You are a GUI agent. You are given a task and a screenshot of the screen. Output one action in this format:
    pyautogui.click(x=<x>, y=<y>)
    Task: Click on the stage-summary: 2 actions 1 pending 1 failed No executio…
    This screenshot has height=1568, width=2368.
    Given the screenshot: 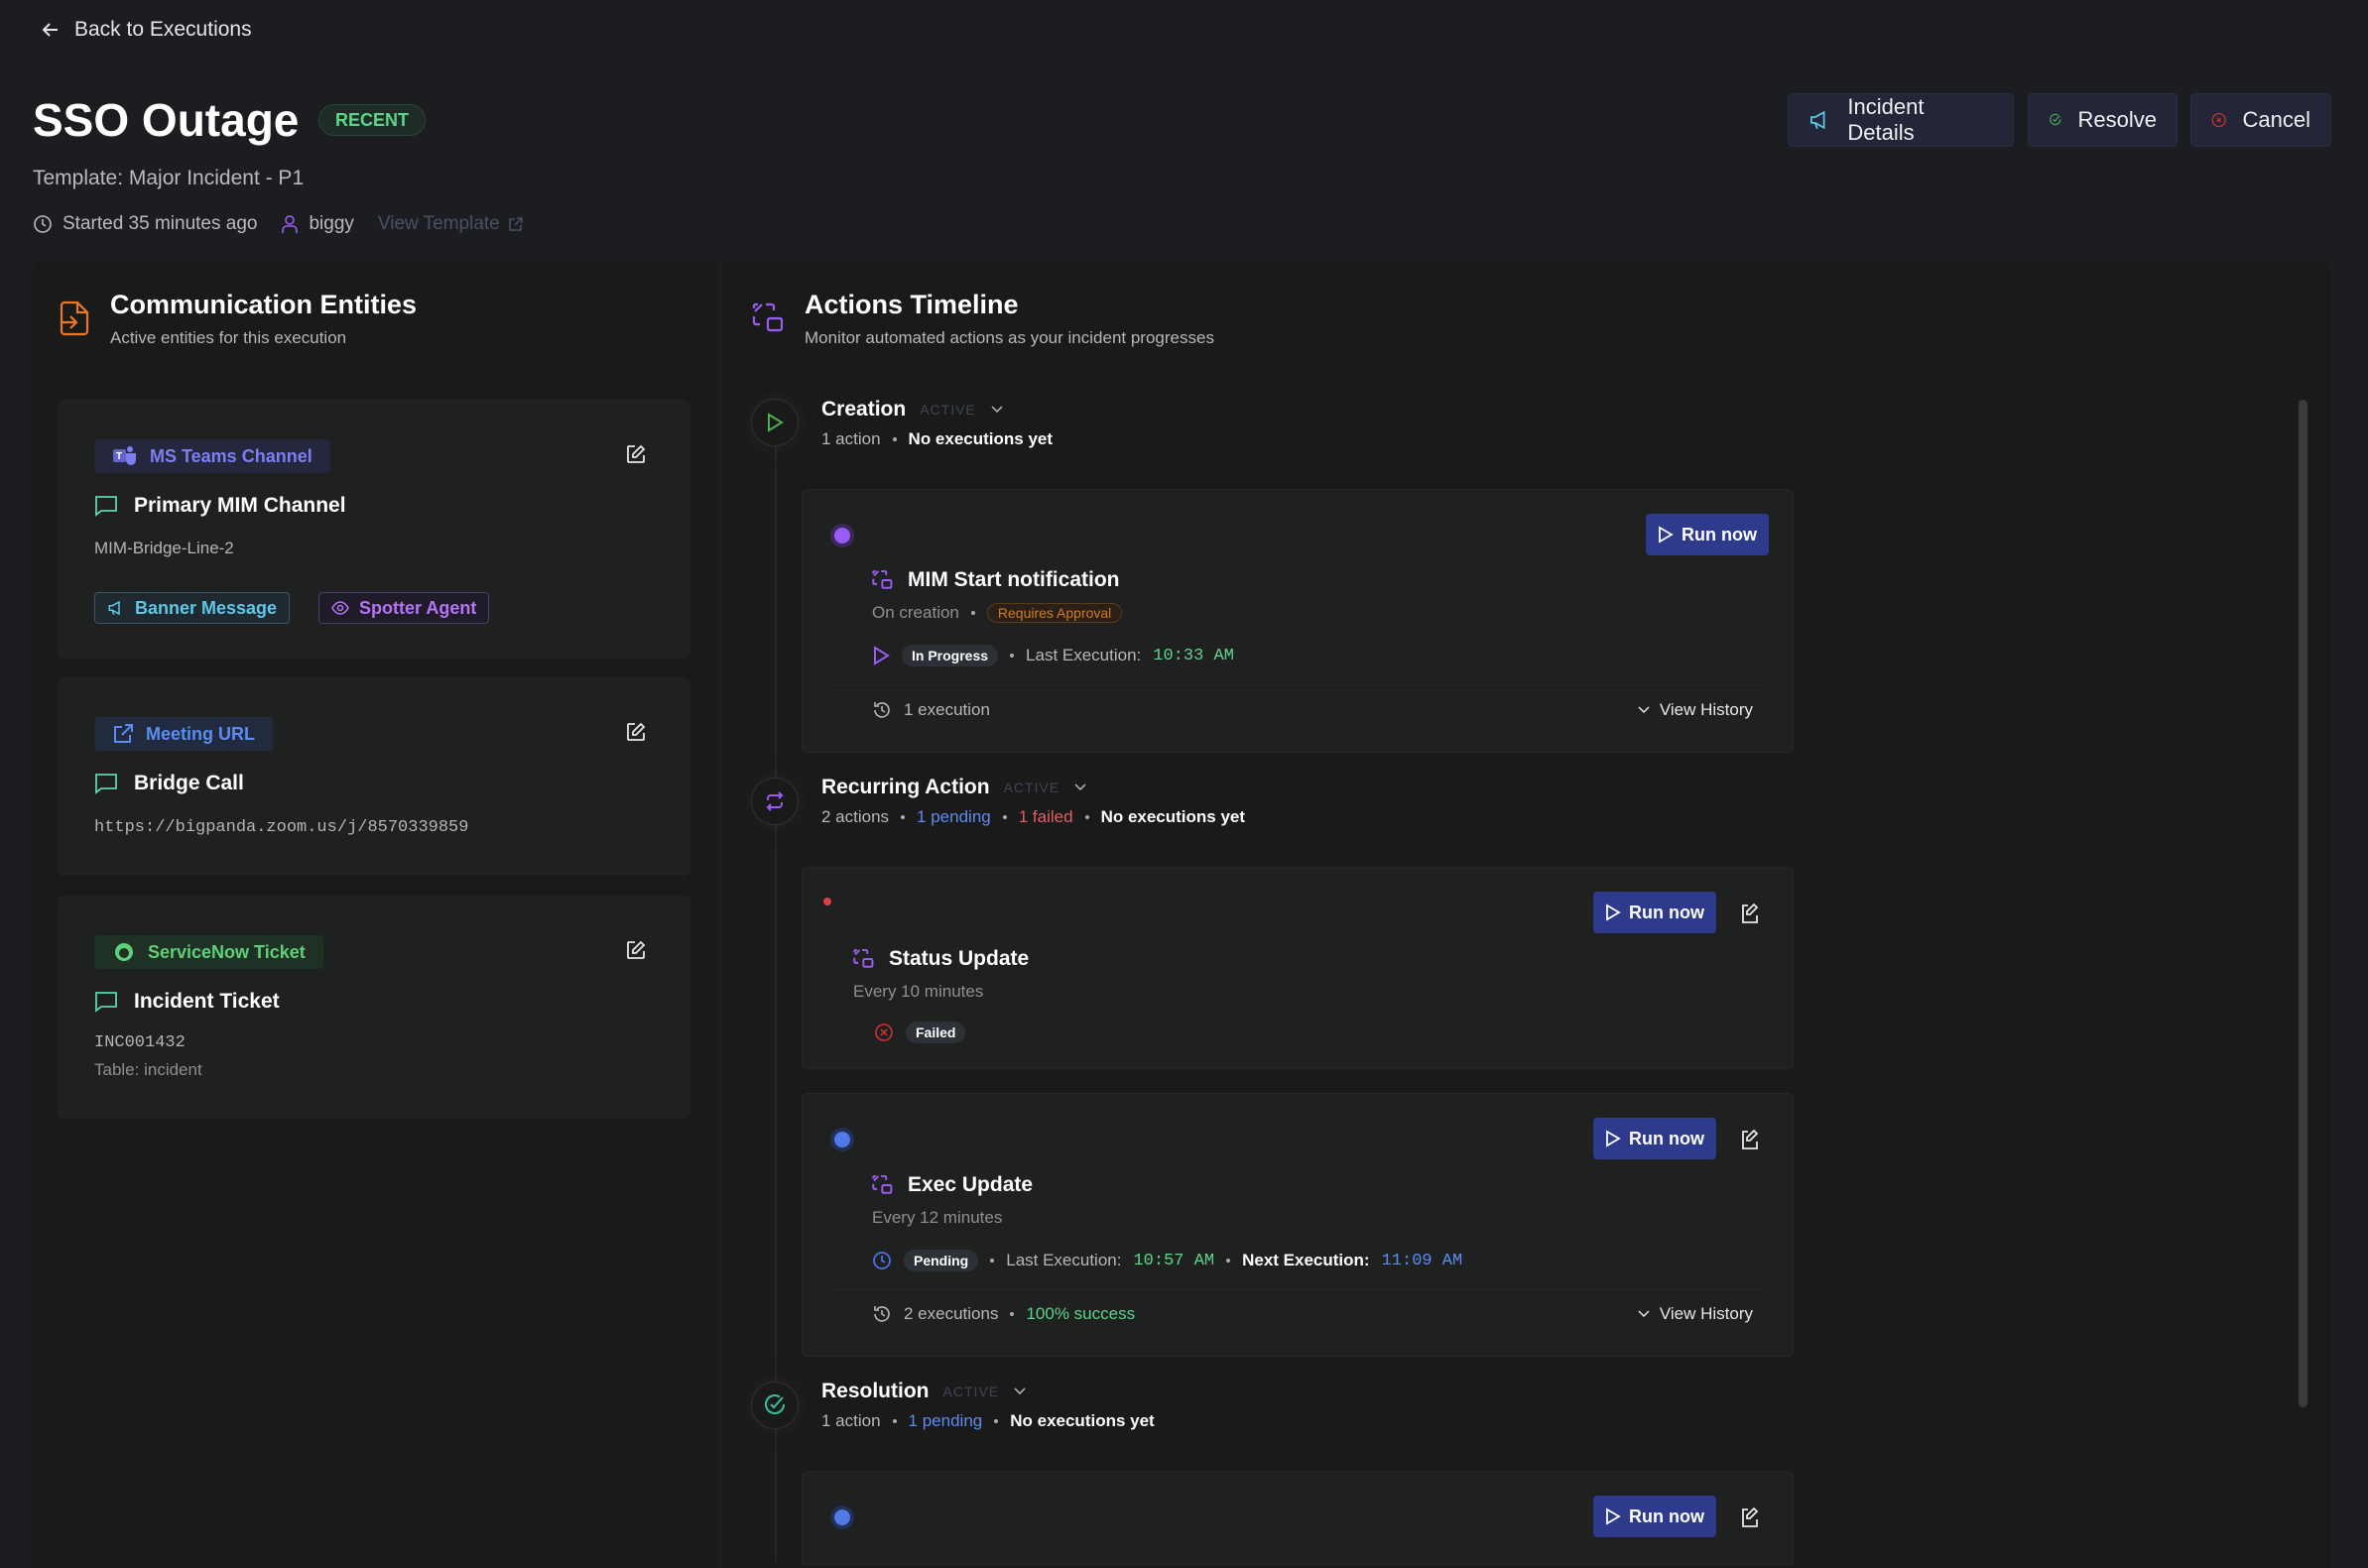 What is the action you would take?
    pyautogui.click(x=1033, y=817)
    